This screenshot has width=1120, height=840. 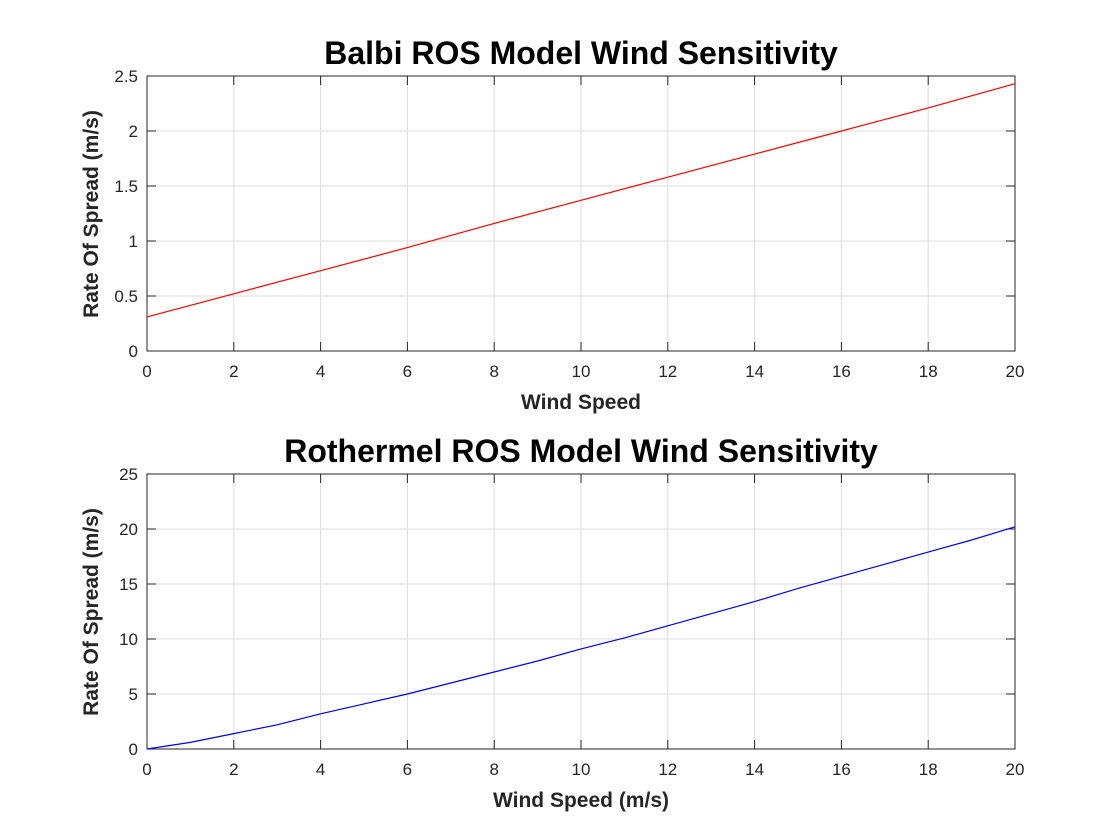 I want to click on rothermel-y-tick-label: 5, so click(x=133, y=694).